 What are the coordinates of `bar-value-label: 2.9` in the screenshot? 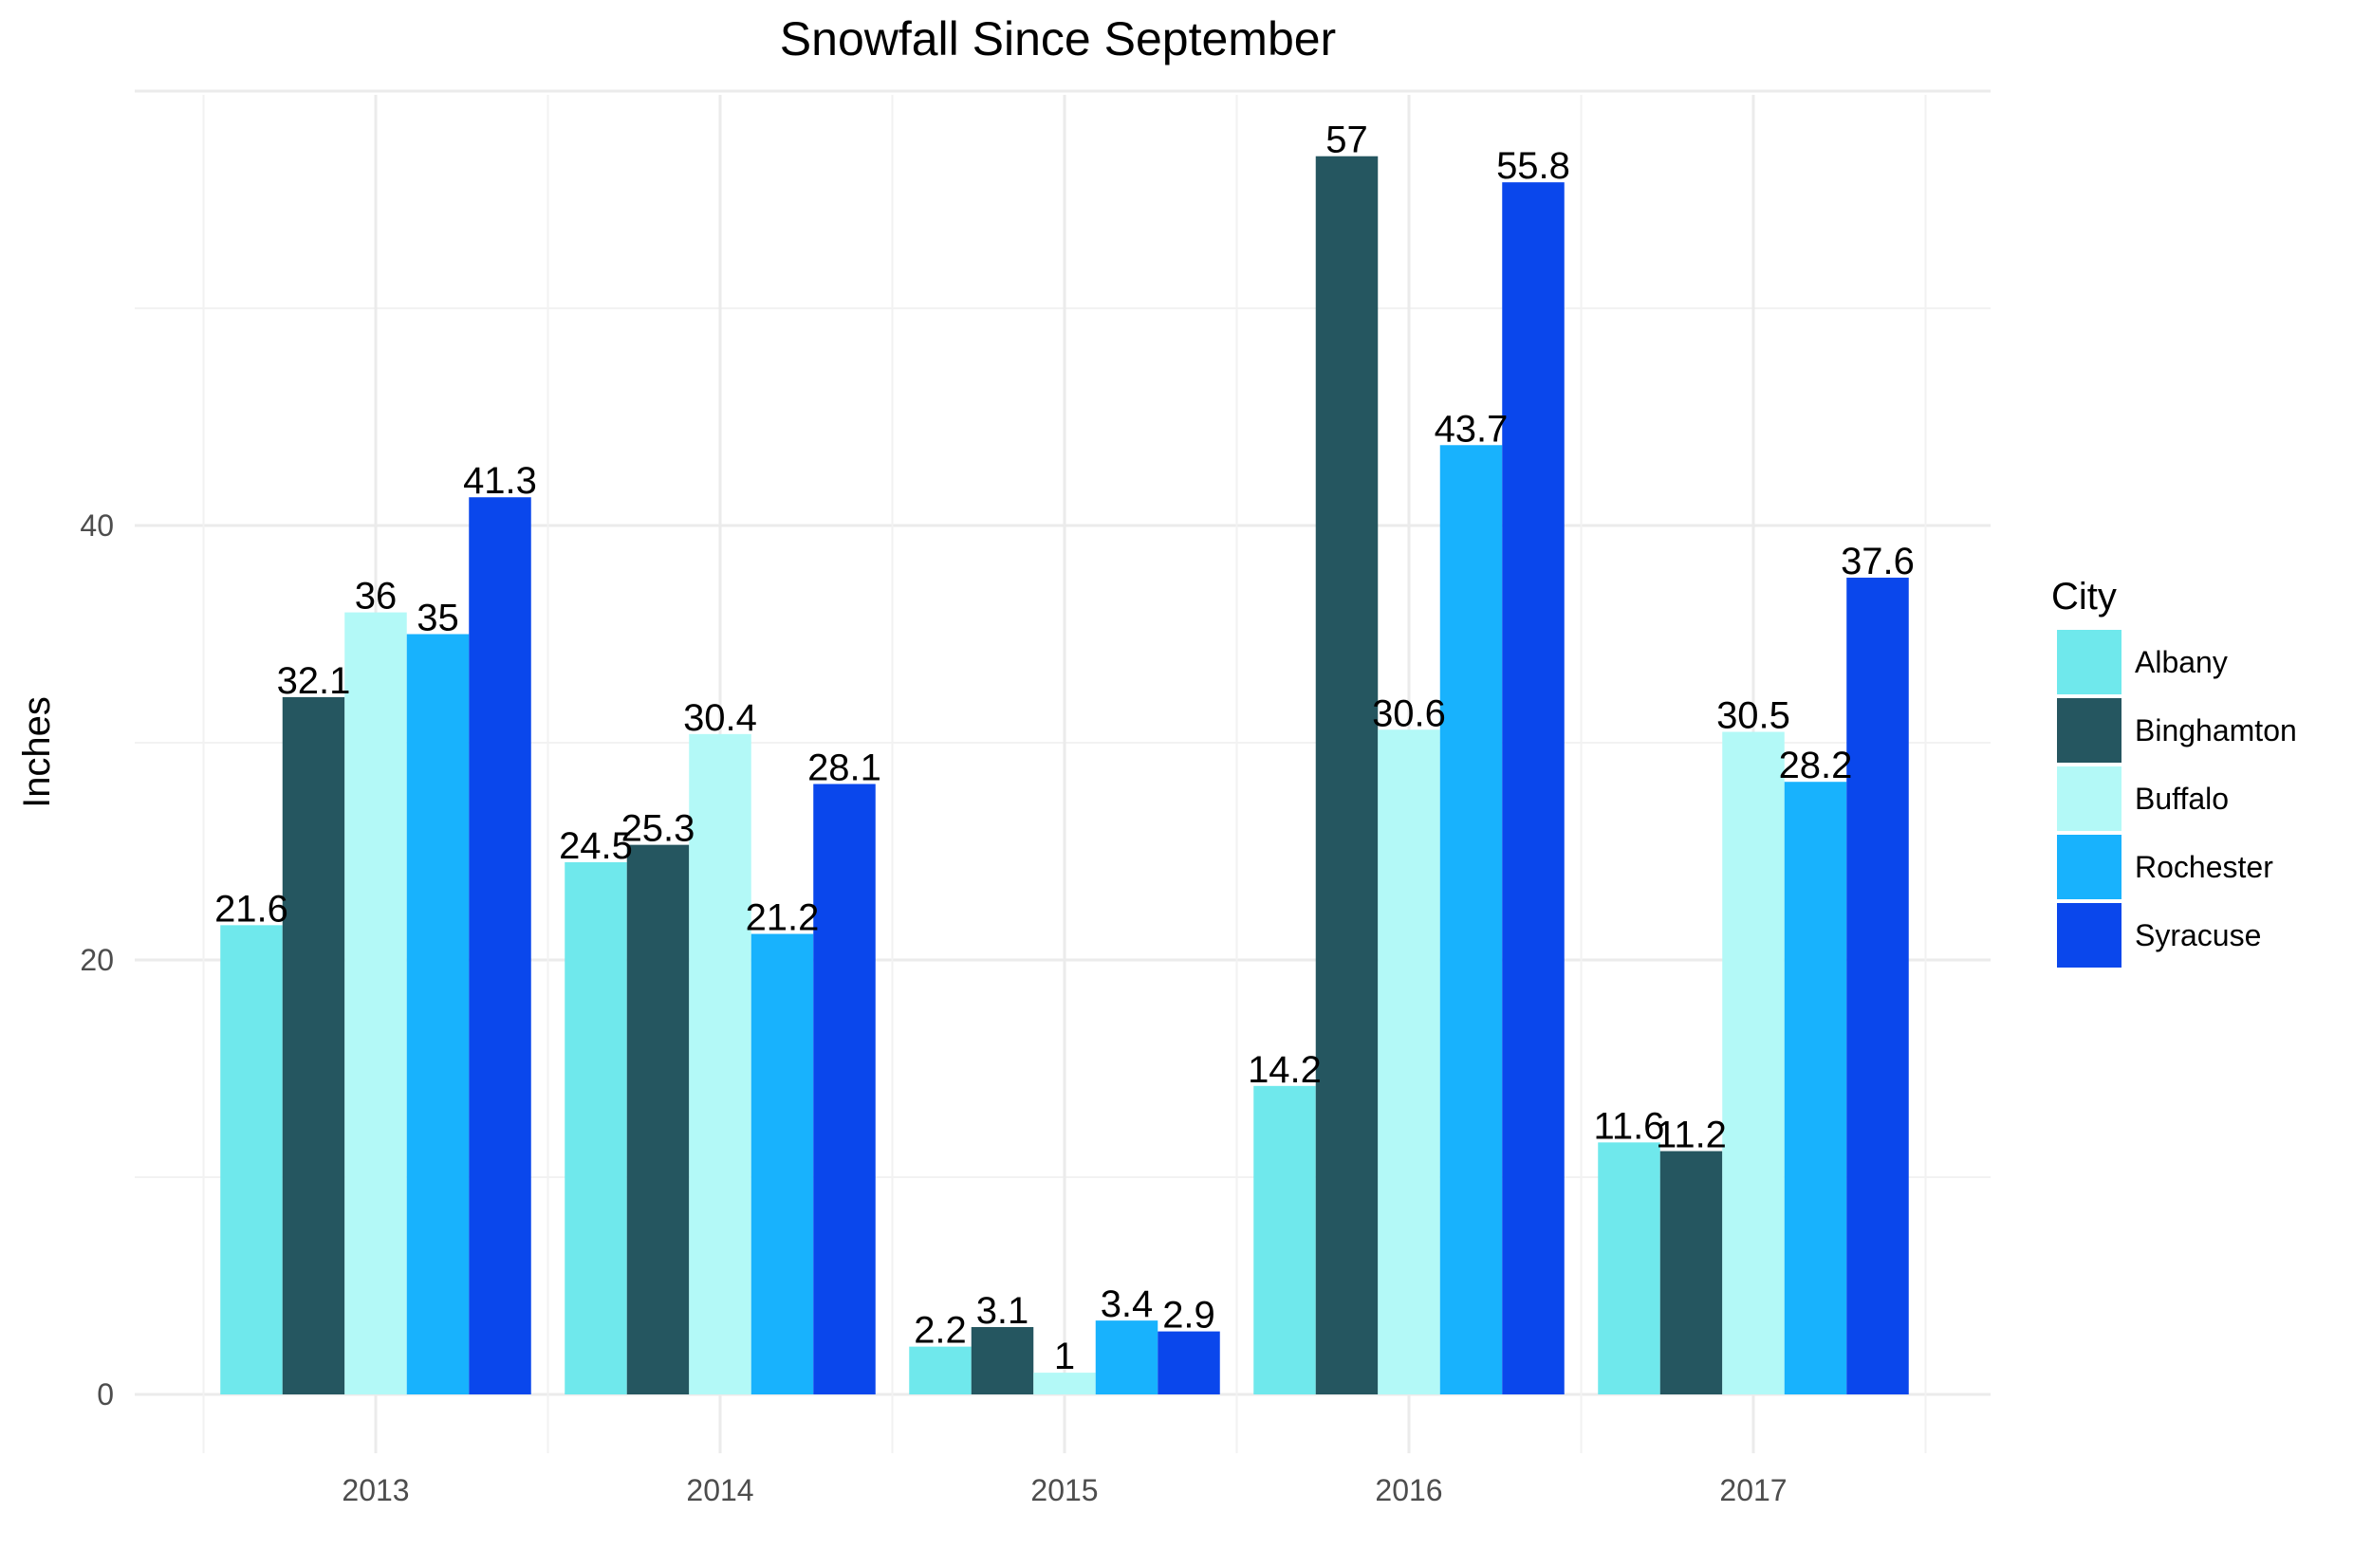 It's located at (1188, 1316).